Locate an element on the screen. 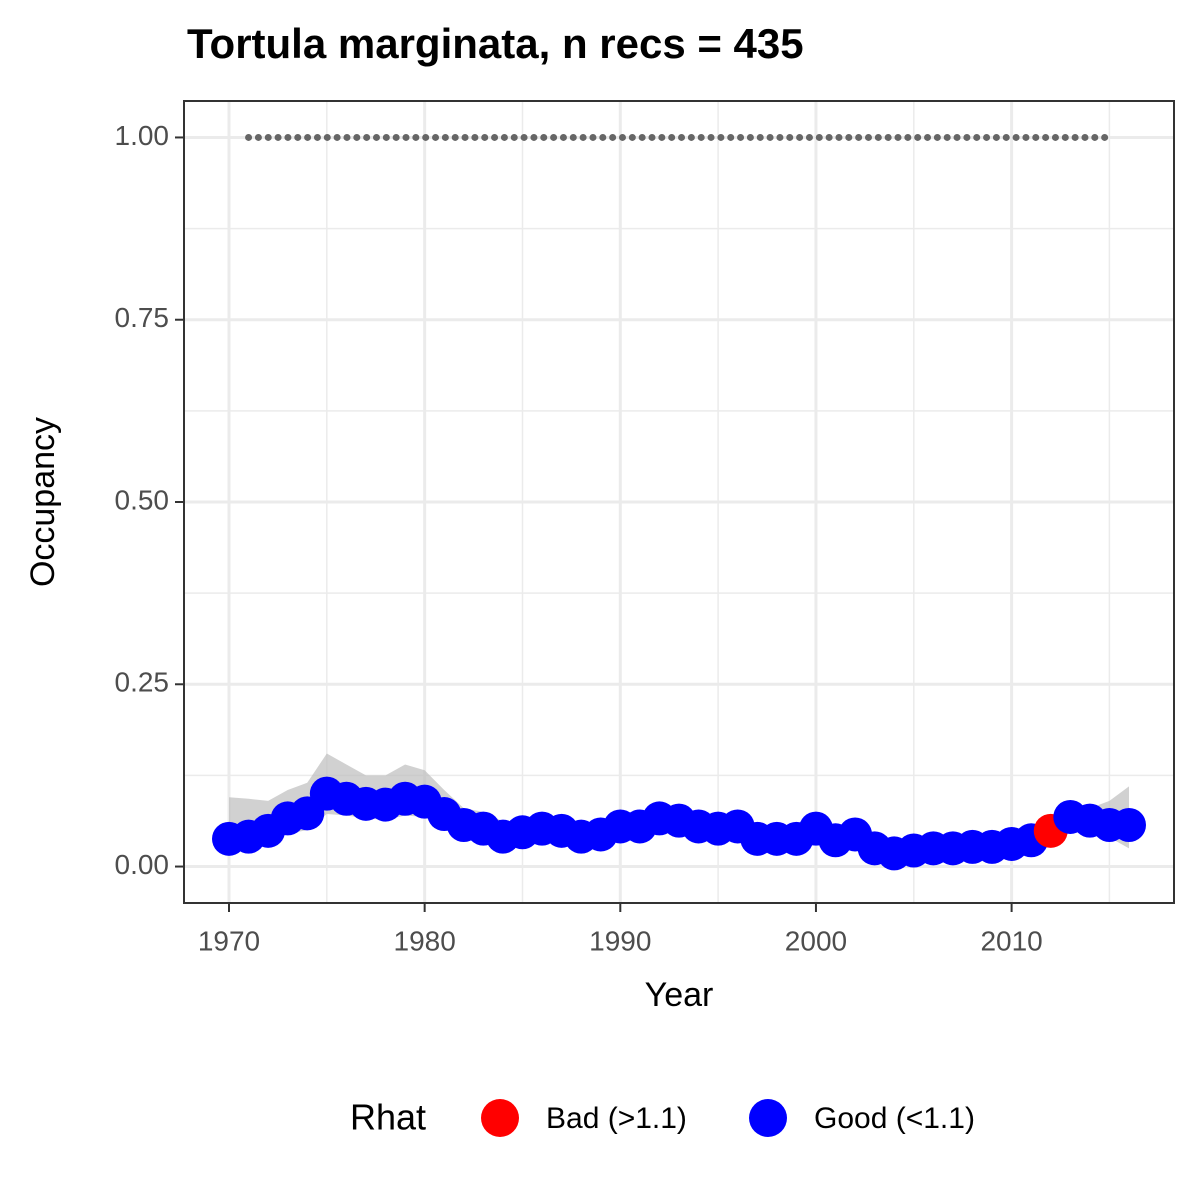 The height and width of the screenshot is (1200, 1200). data-point is located at coordinates (1129, 824).